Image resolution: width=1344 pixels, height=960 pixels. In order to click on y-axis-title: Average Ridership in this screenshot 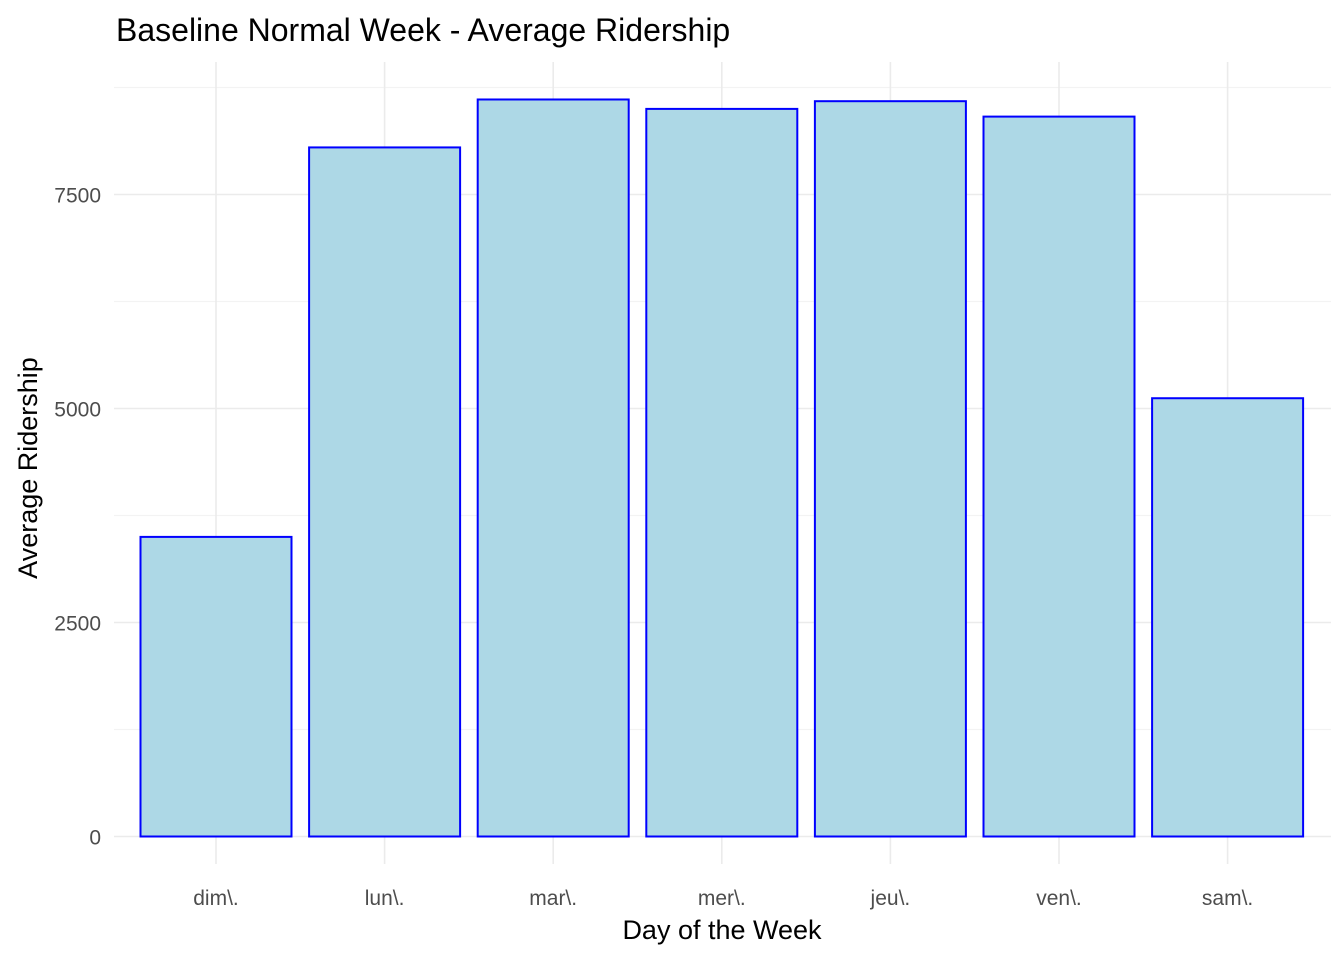, I will do `click(28, 468)`.